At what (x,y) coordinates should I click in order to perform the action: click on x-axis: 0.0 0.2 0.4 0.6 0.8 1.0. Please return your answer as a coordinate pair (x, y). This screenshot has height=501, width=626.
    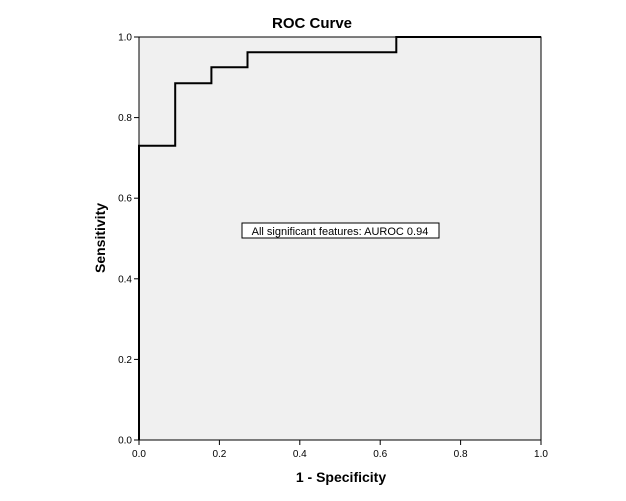
    Looking at the image, I should click on (340, 450).